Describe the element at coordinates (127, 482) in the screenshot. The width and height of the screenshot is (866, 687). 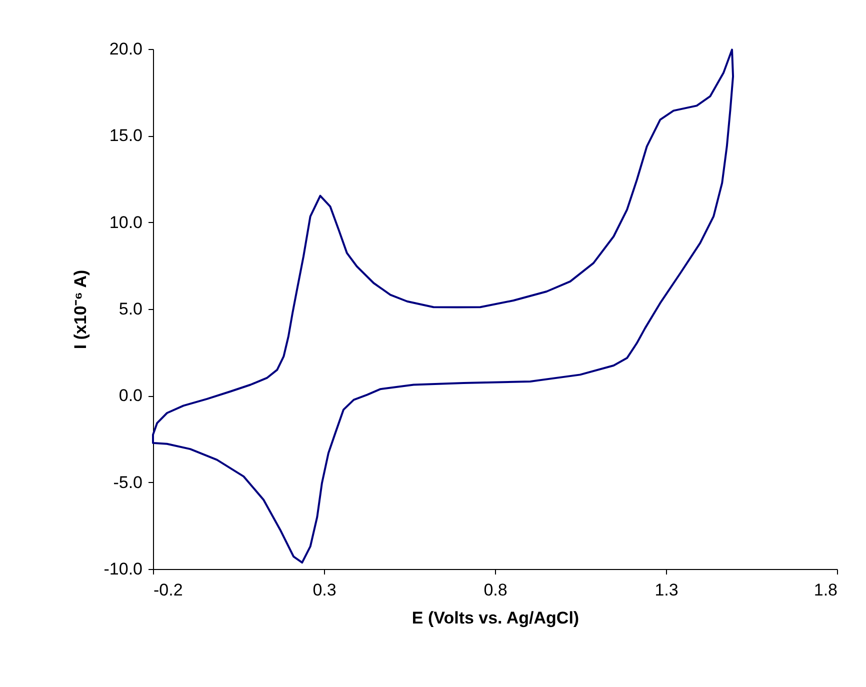
I see `y-tick-label: -5.0` at that location.